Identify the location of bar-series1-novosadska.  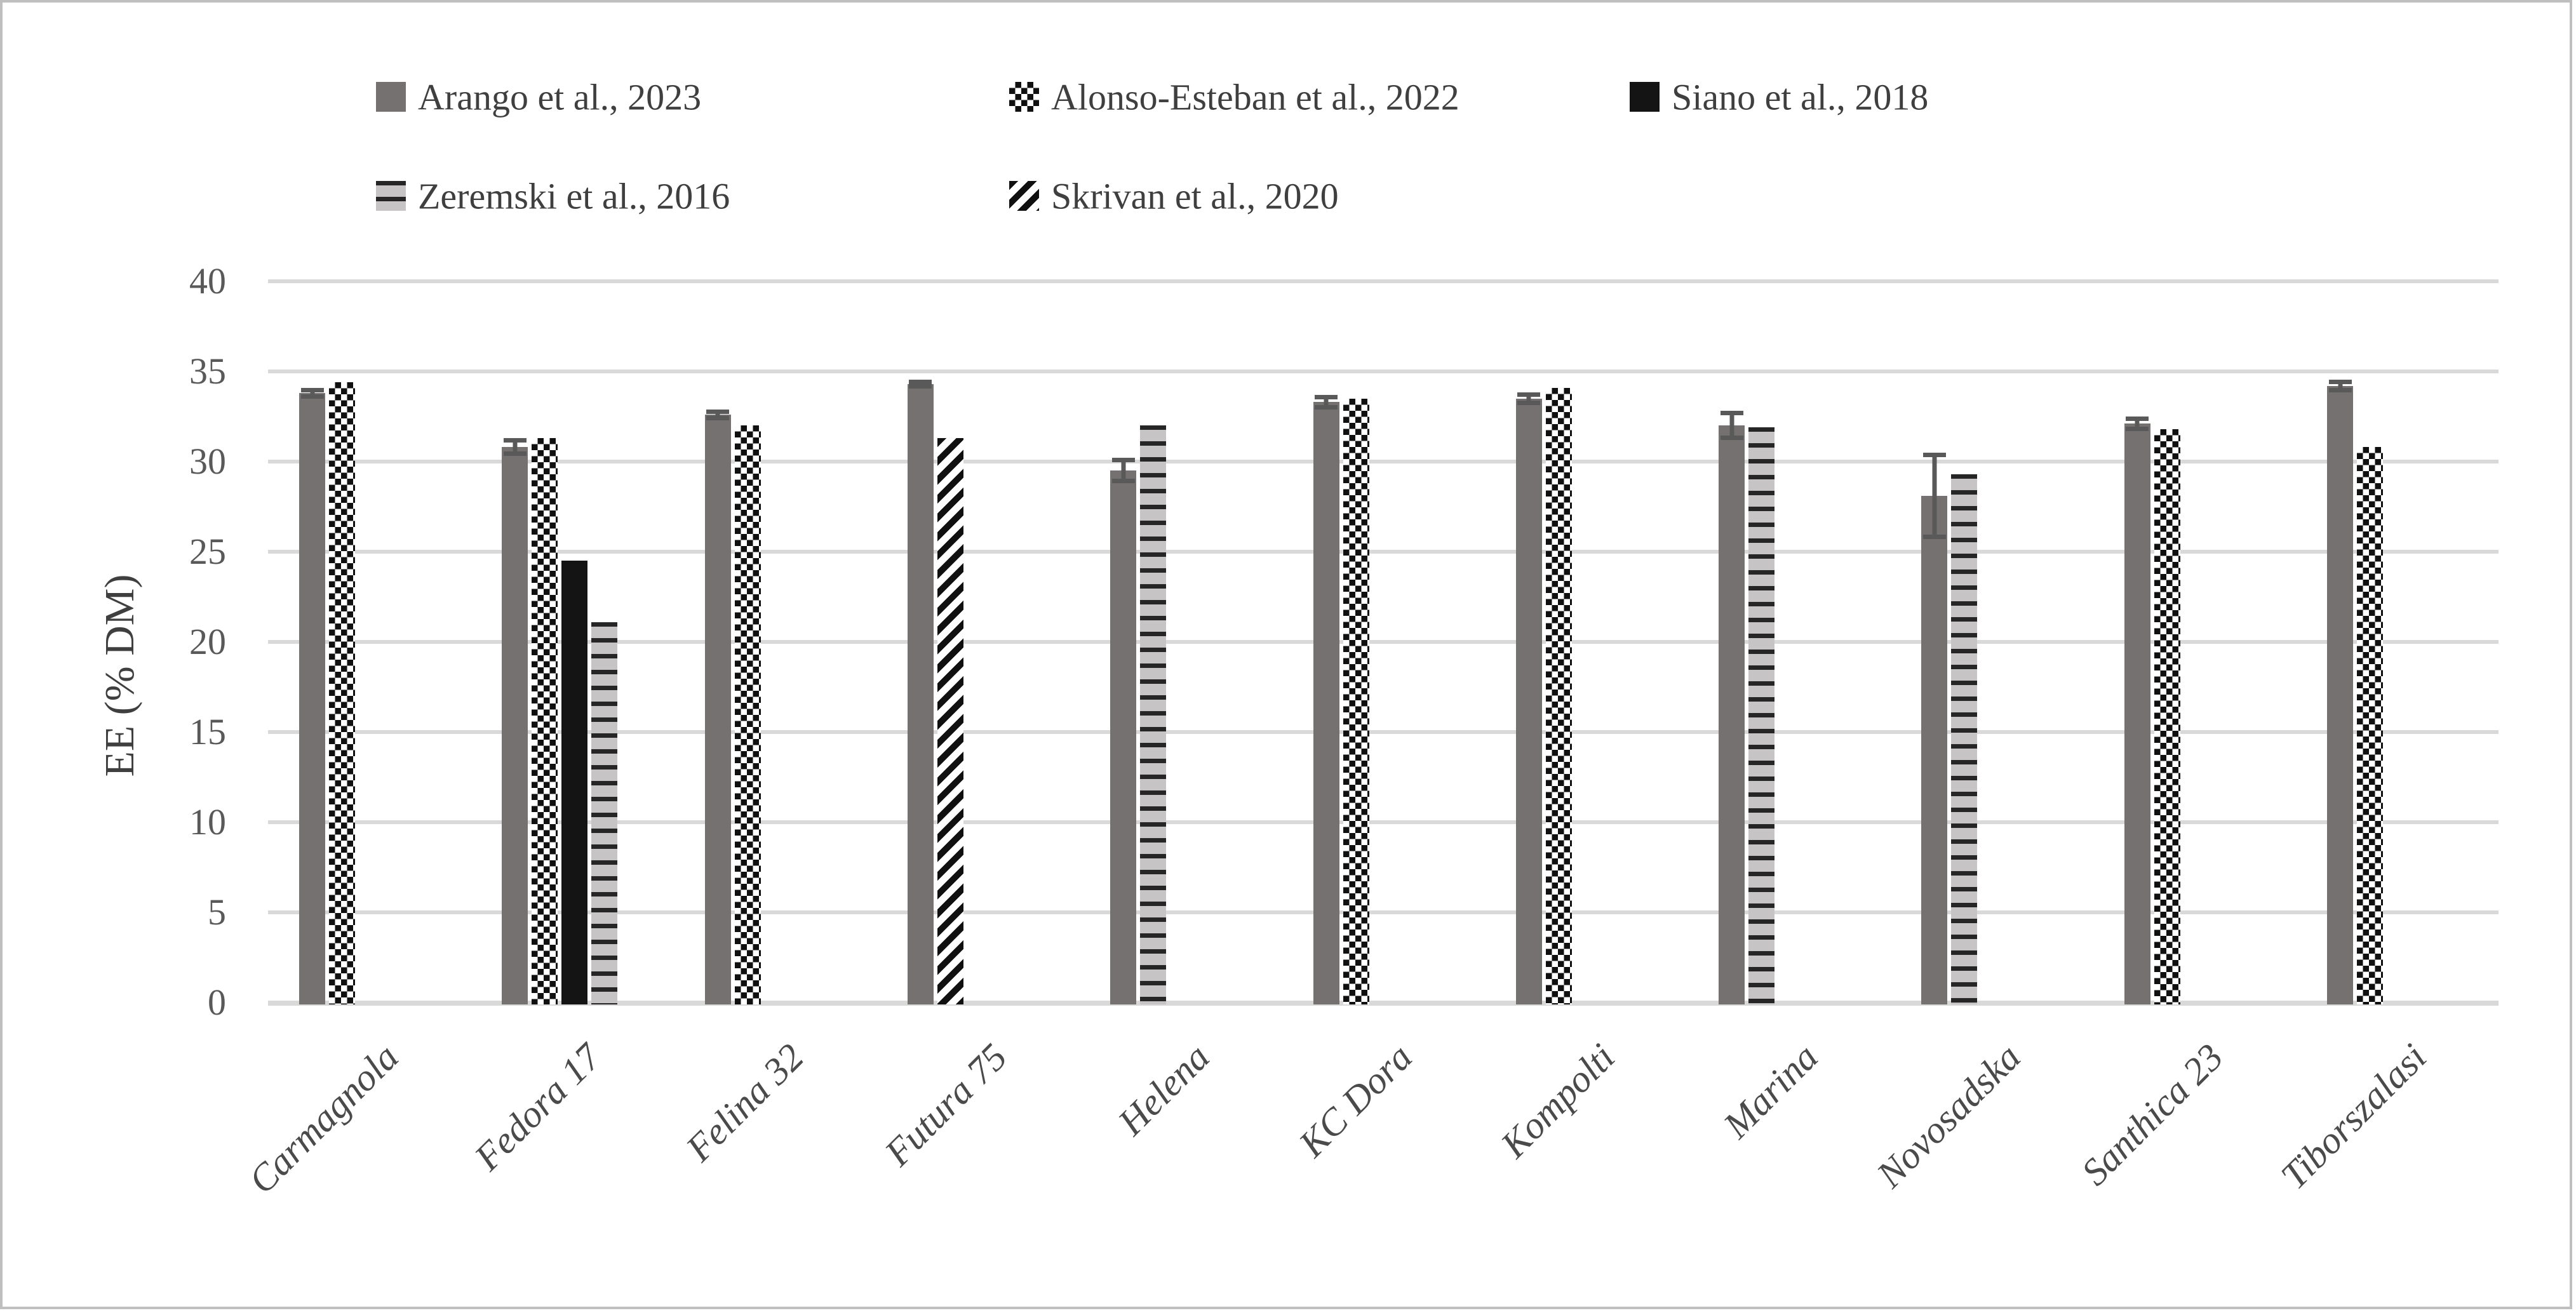
(1934, 750).